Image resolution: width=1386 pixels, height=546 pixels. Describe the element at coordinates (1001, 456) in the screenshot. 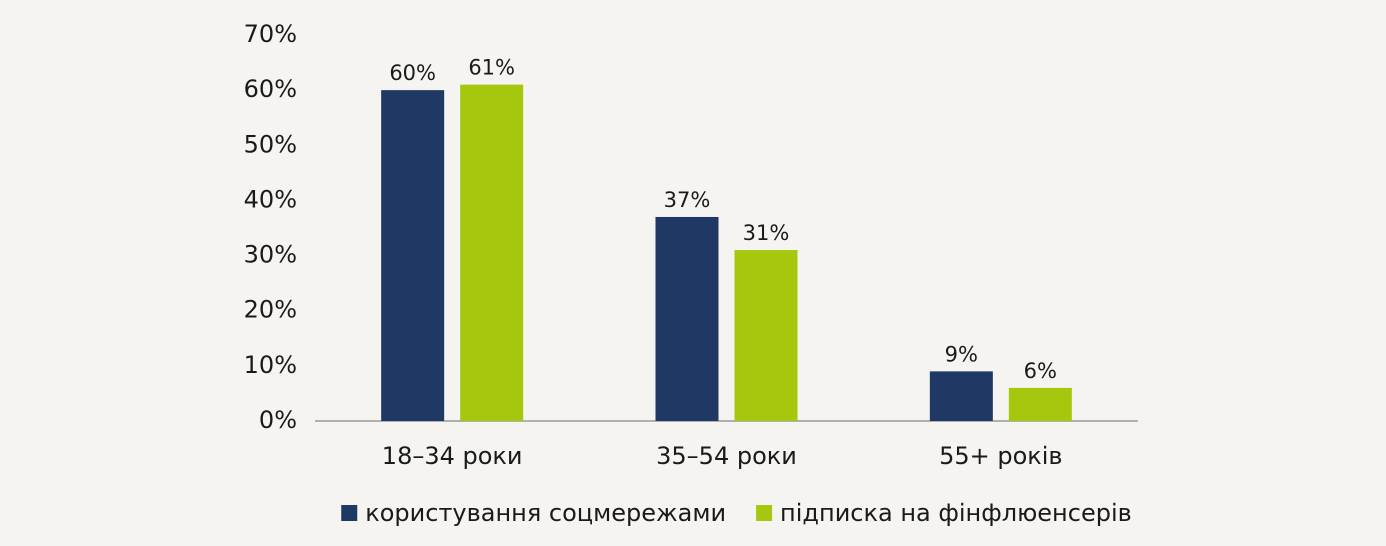

I see `x-tick-label: 55+ років` at that location.